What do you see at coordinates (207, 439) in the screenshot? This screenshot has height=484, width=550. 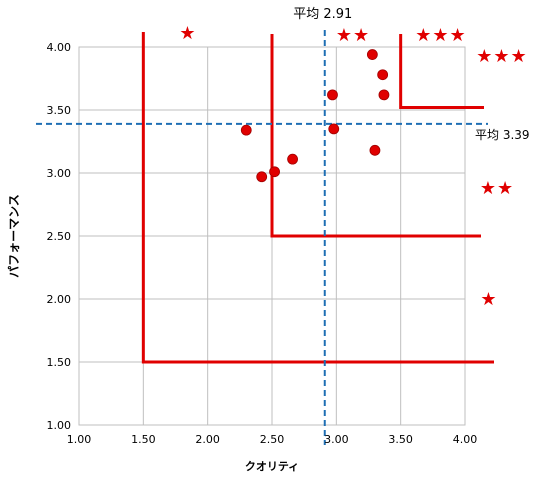 I see `x-tick-label: 2.00` at bounding box center [207, 439].